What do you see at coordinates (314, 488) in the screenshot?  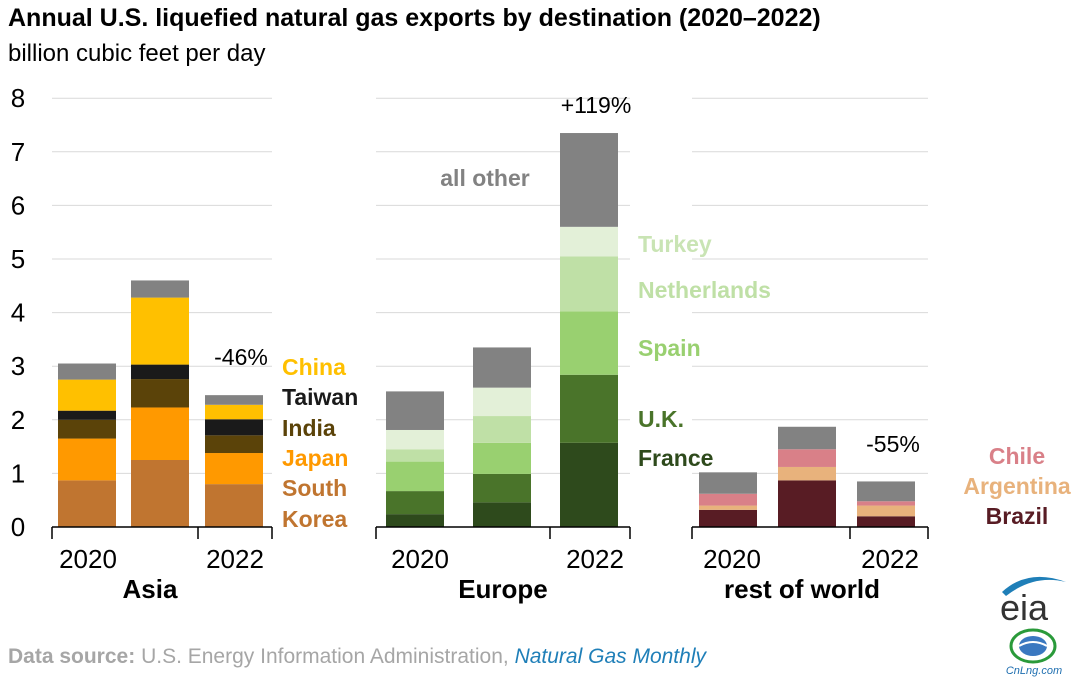 I see `legend-label-korea: South` at bounding box center [314, 488].